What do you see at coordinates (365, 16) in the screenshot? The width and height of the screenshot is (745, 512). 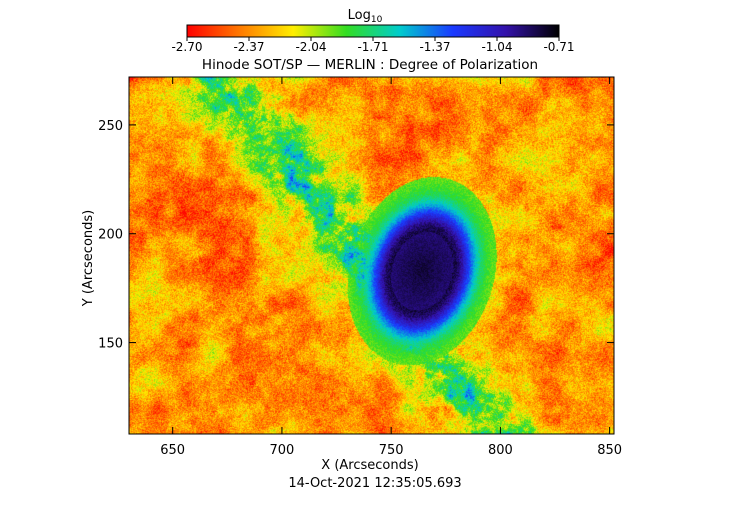 I see `colorbar-label: Log10` at bounding box center [365, 16].